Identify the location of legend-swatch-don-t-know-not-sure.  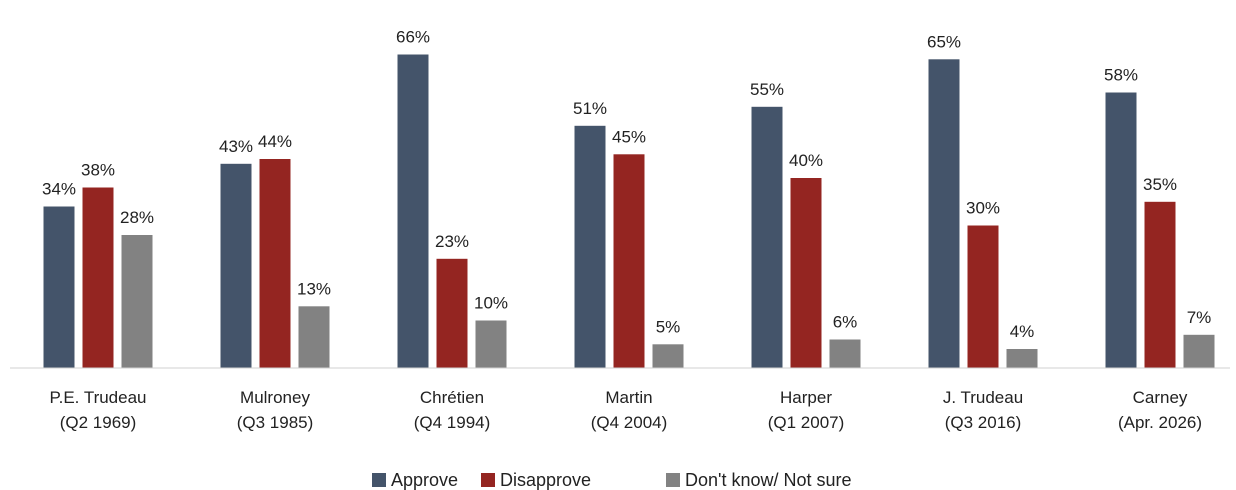
(673, 480).